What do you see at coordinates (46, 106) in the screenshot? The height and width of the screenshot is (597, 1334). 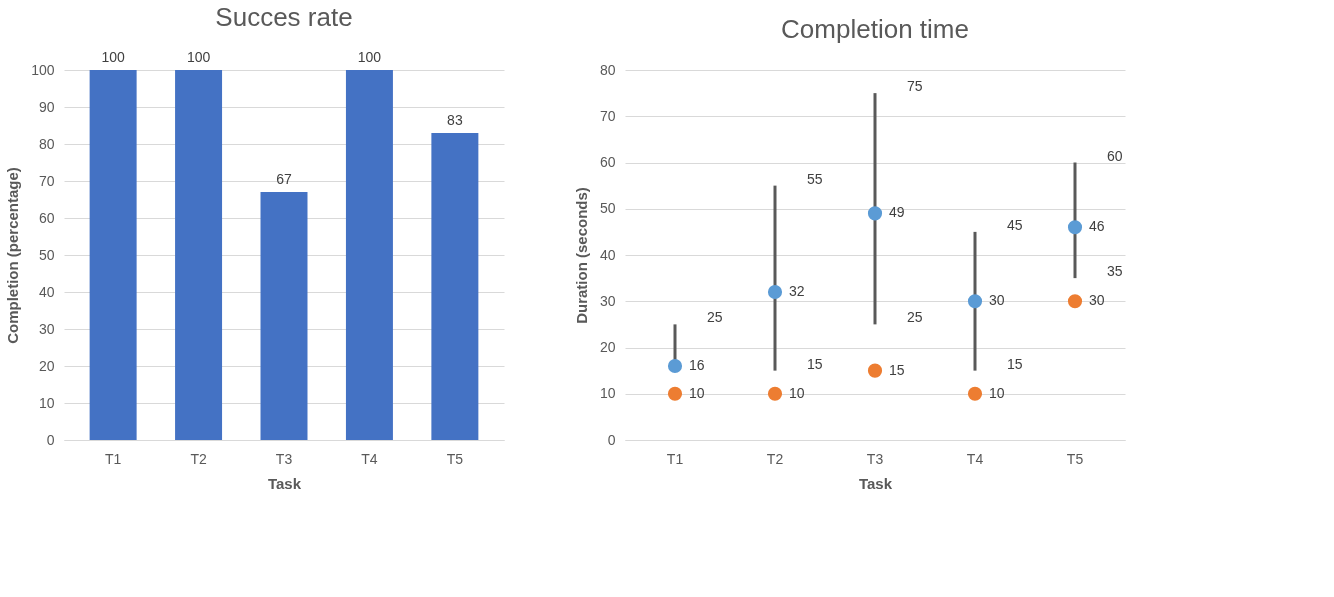 I see `y-tick-label: 90` at bounding box center [46, 106].